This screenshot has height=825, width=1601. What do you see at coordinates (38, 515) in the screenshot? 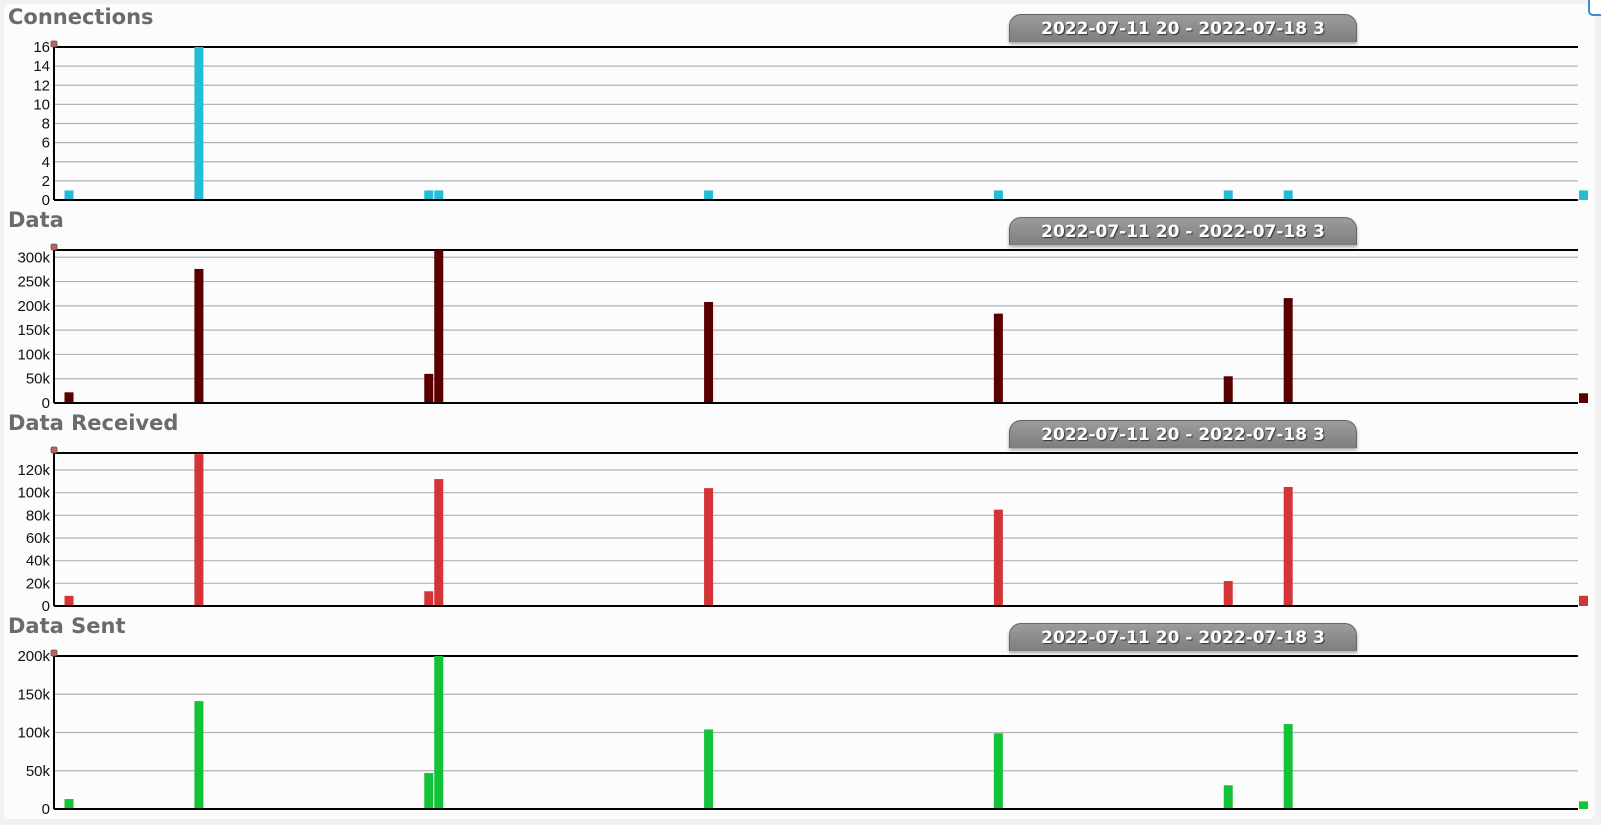
I see `y-tick-label: 80k` at bounding box center [38, 515].